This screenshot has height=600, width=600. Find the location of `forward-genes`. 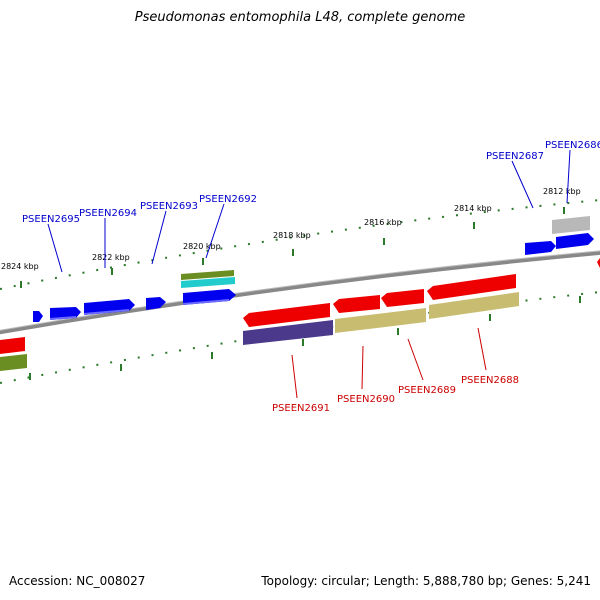

forward-genes is located at coordinates (313, 277).